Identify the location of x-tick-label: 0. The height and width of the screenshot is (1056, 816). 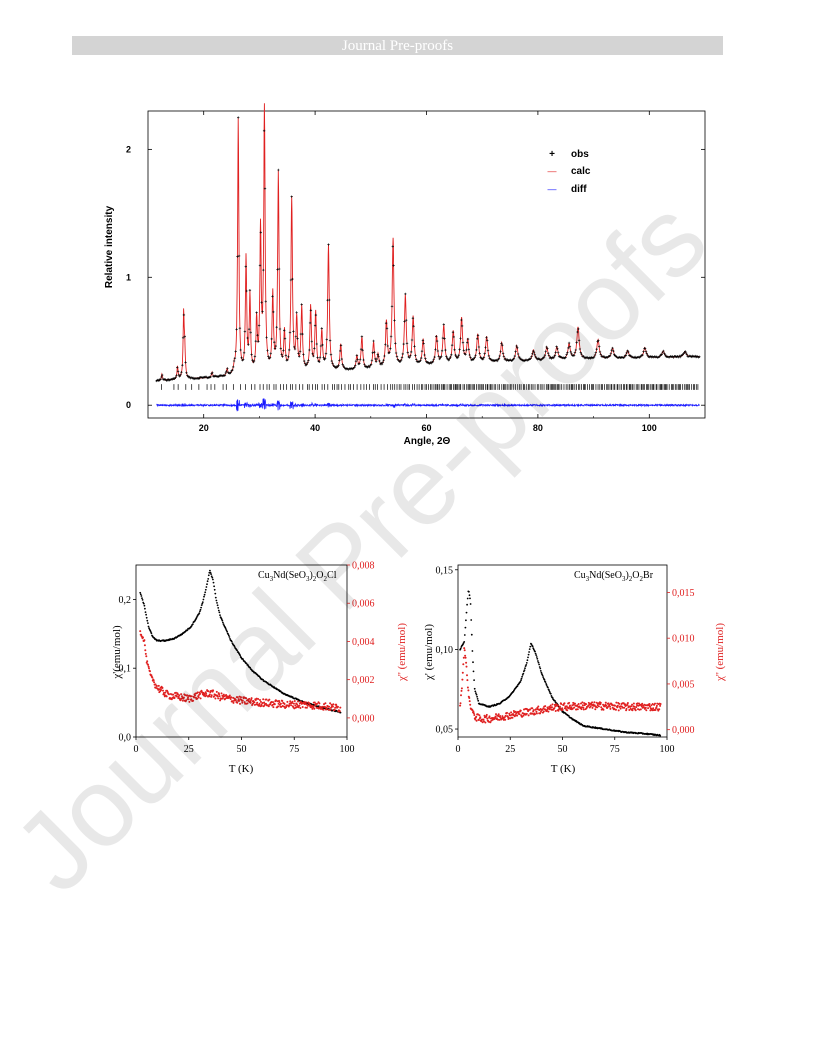
(136, 749).